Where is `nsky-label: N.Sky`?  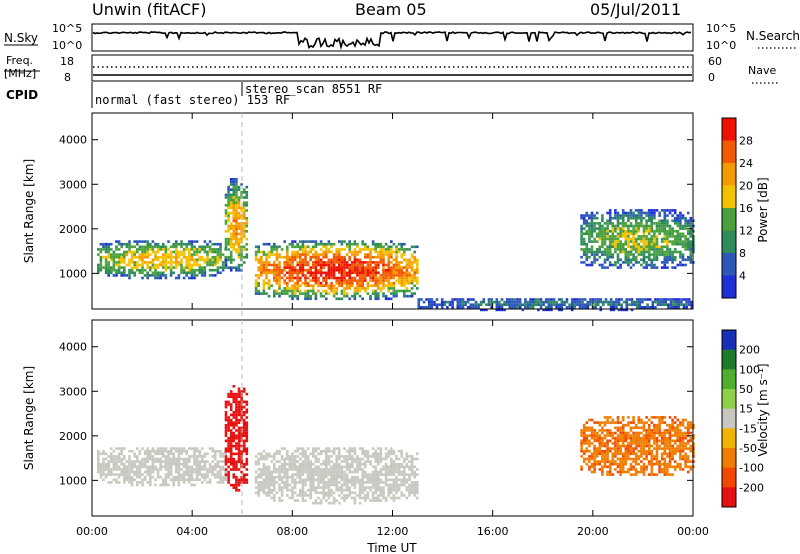 nsky-label: N.Sky is located at coordinates (21, 38).